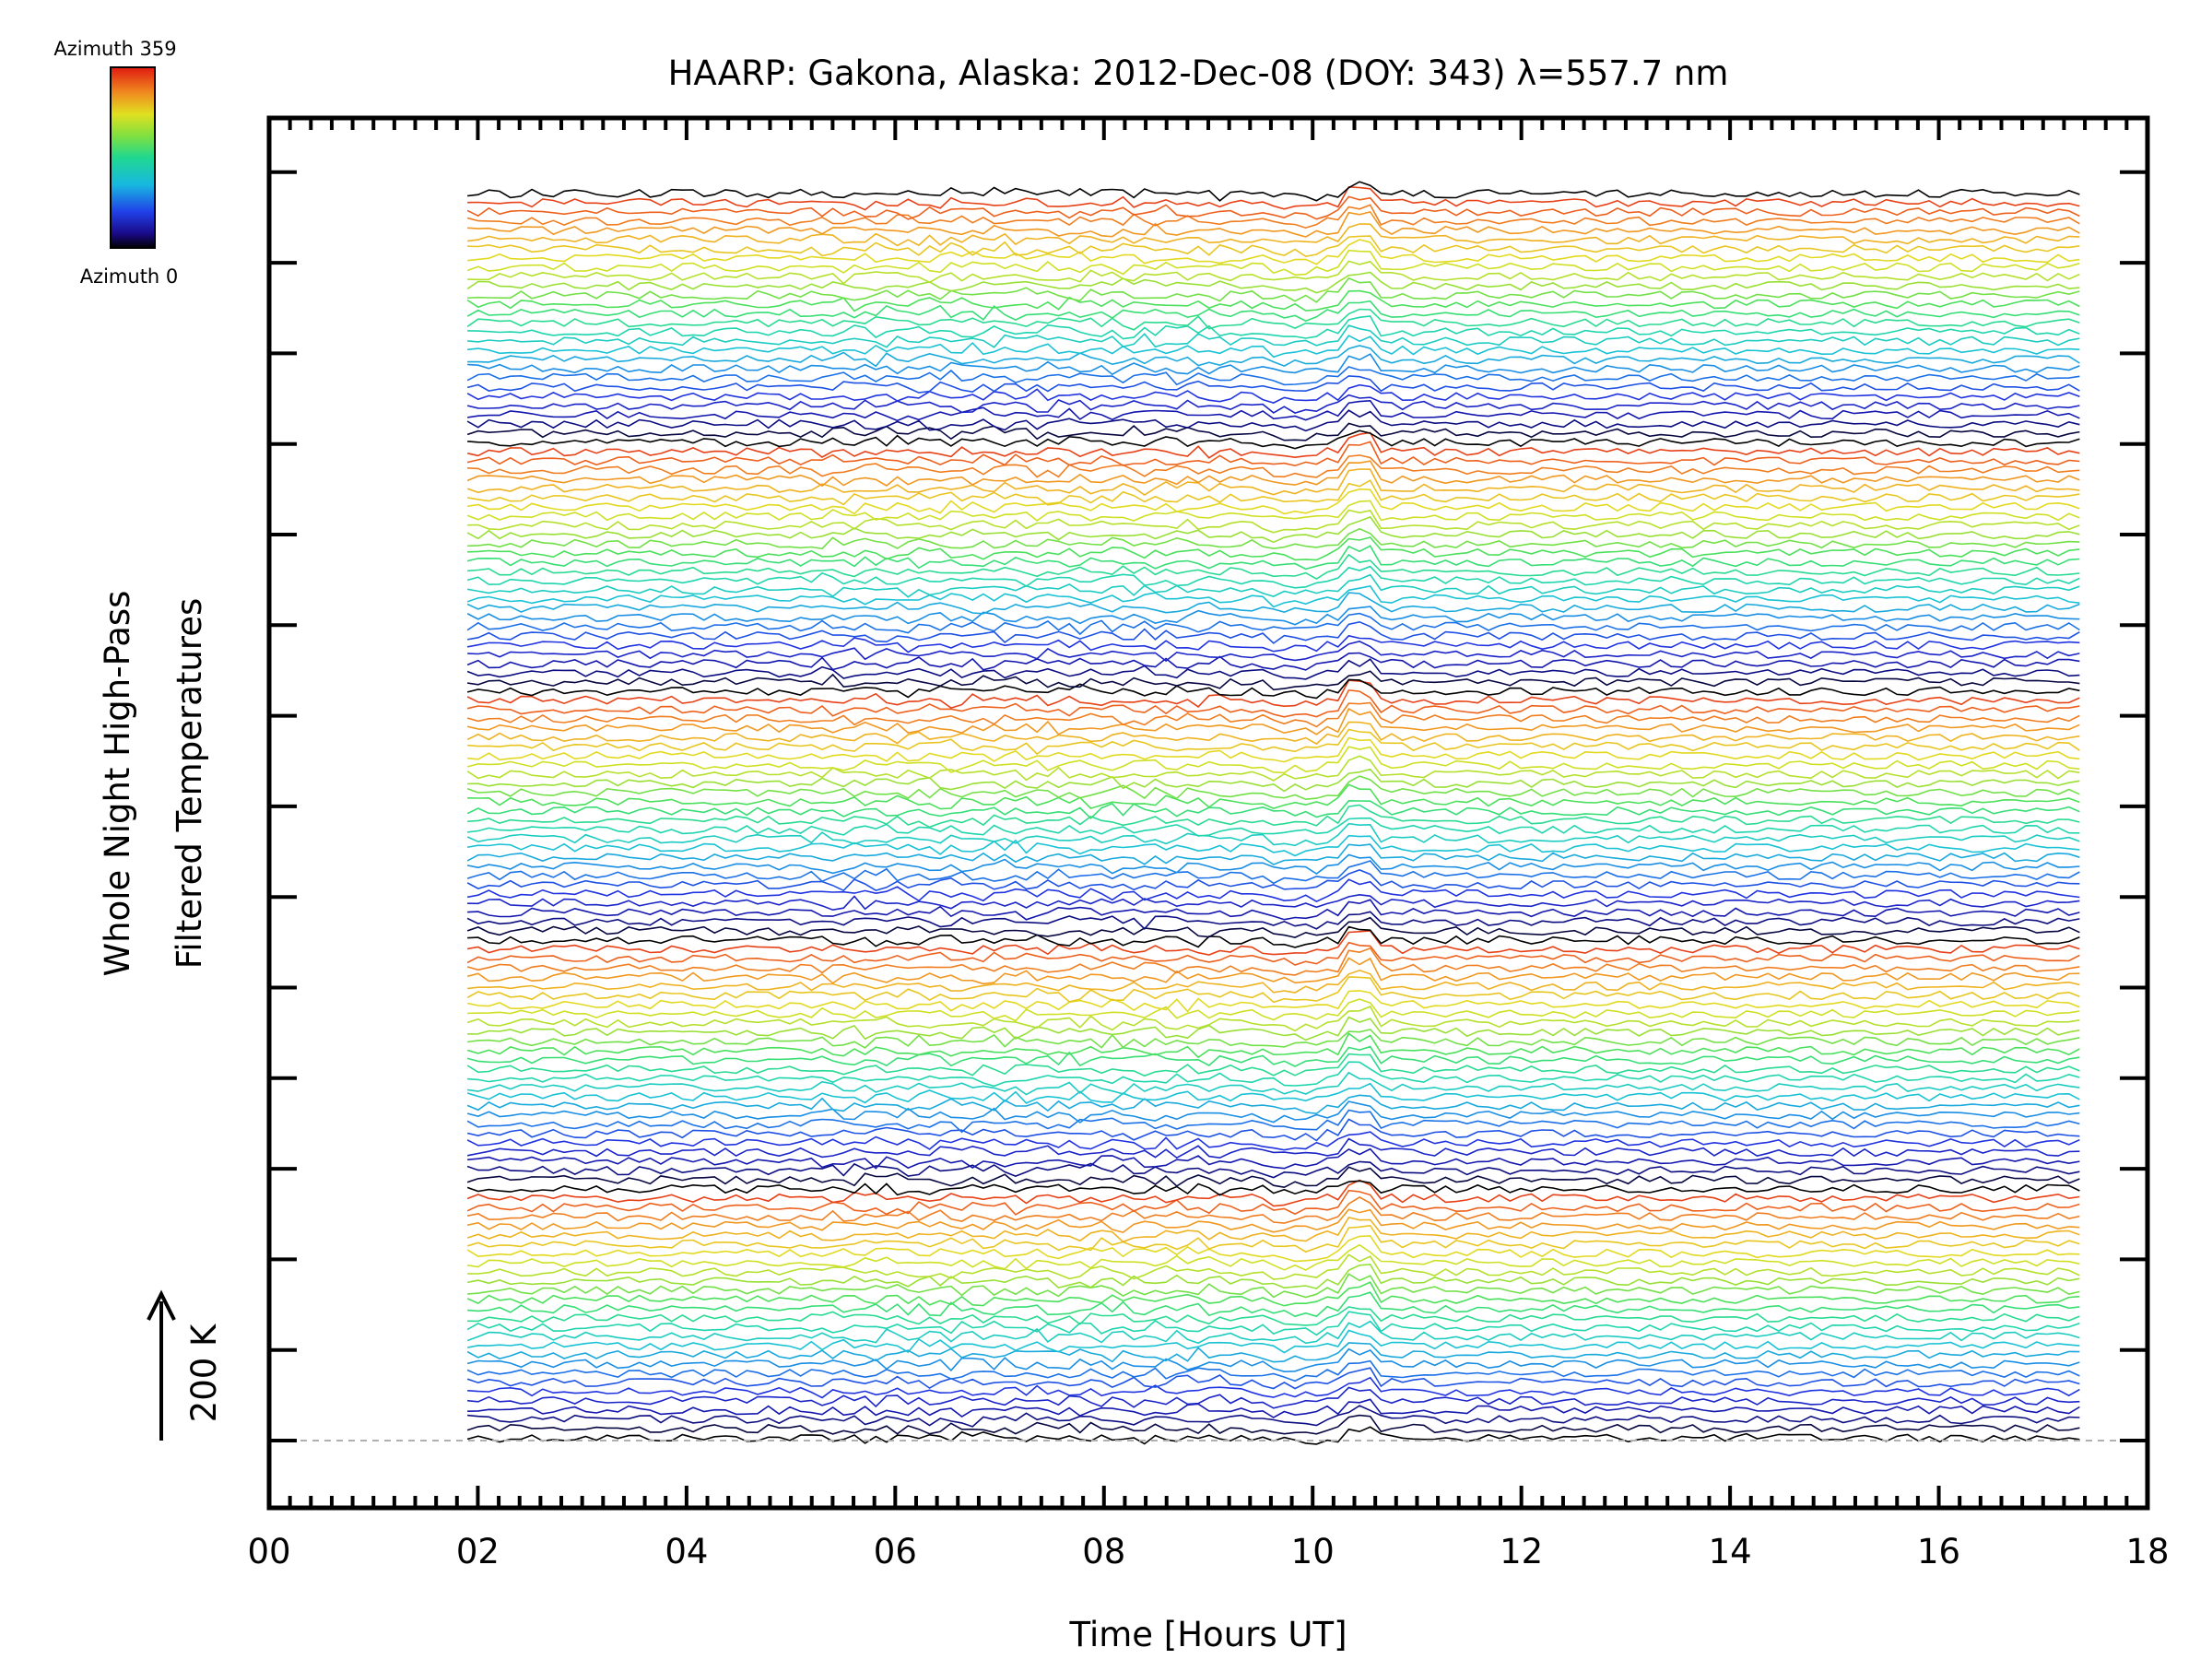  Describe the element at coordinates (204, 1372) in the screenshot. I see `scale-bar-label: 200 K` at that location.